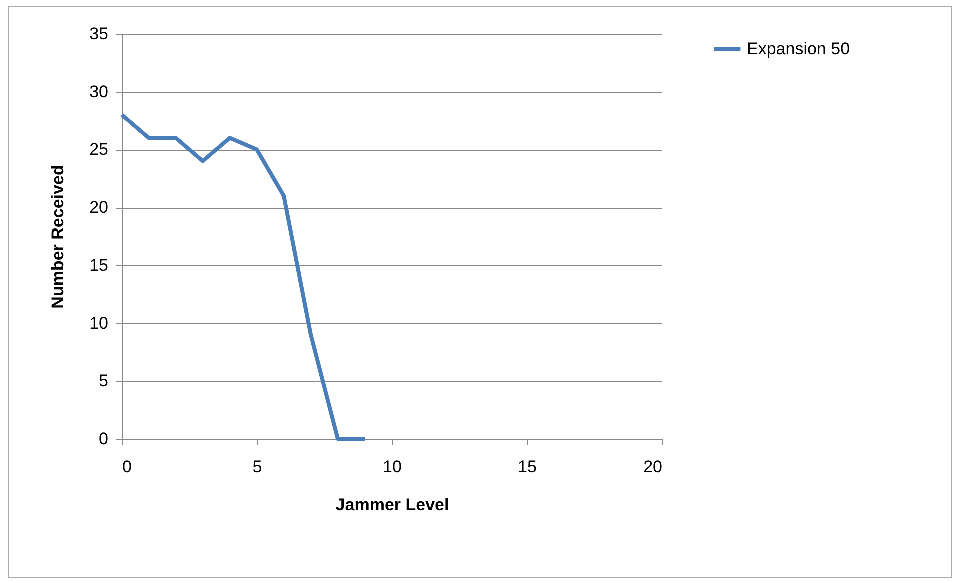  Describe the element at coordinates (243, 277) in the screenshot. I see `line-series` at that location.